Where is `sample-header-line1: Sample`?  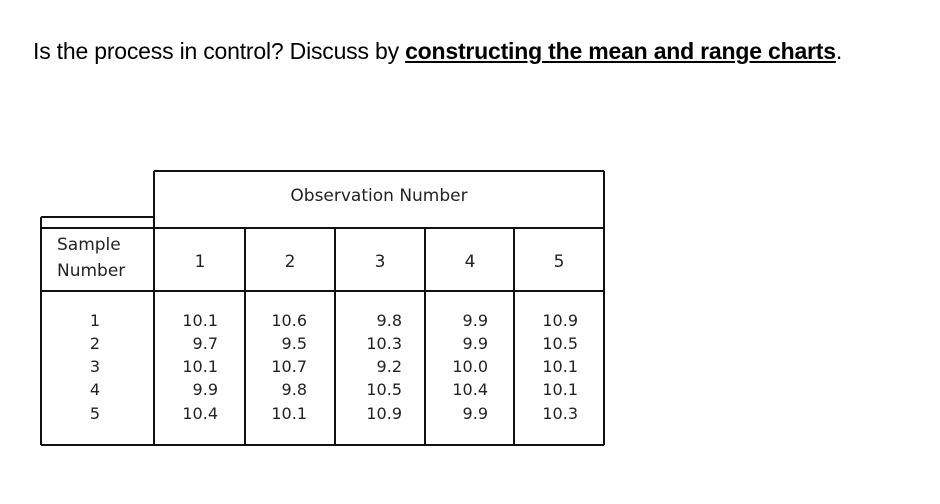 sample-header-line1: Sample is located at coordinates (89, 245).